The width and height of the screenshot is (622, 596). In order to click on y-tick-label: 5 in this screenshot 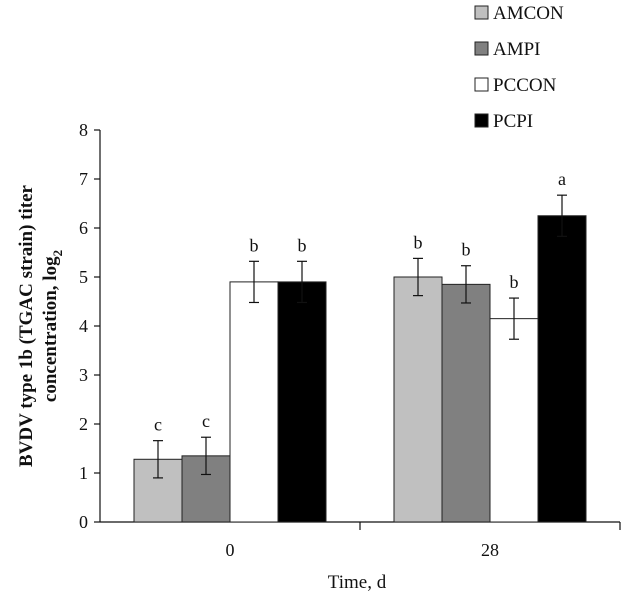, I will do `click(83, 277)`.